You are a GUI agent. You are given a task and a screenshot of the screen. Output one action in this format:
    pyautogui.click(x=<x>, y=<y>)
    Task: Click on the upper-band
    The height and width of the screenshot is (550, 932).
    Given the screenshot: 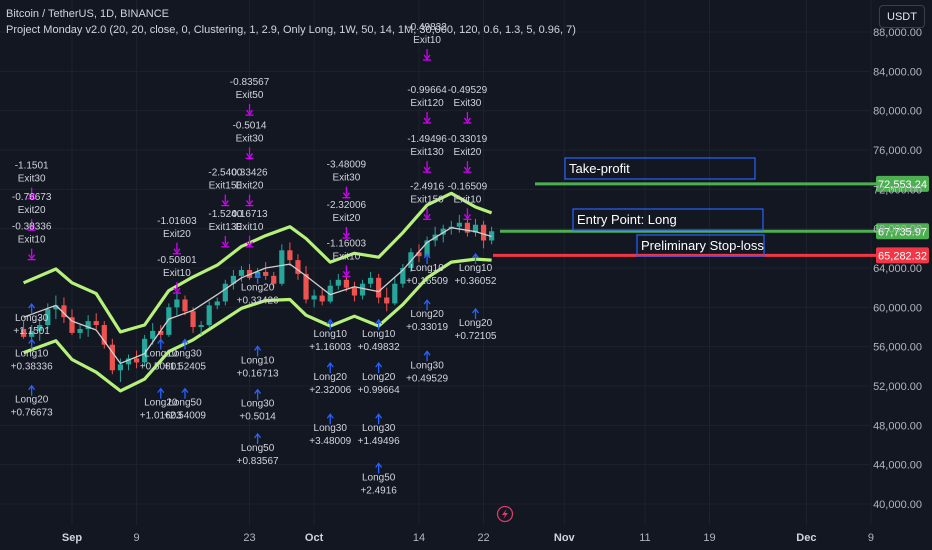 What is the action you would take?
    pyautogui.click(x=257, y=262)
    